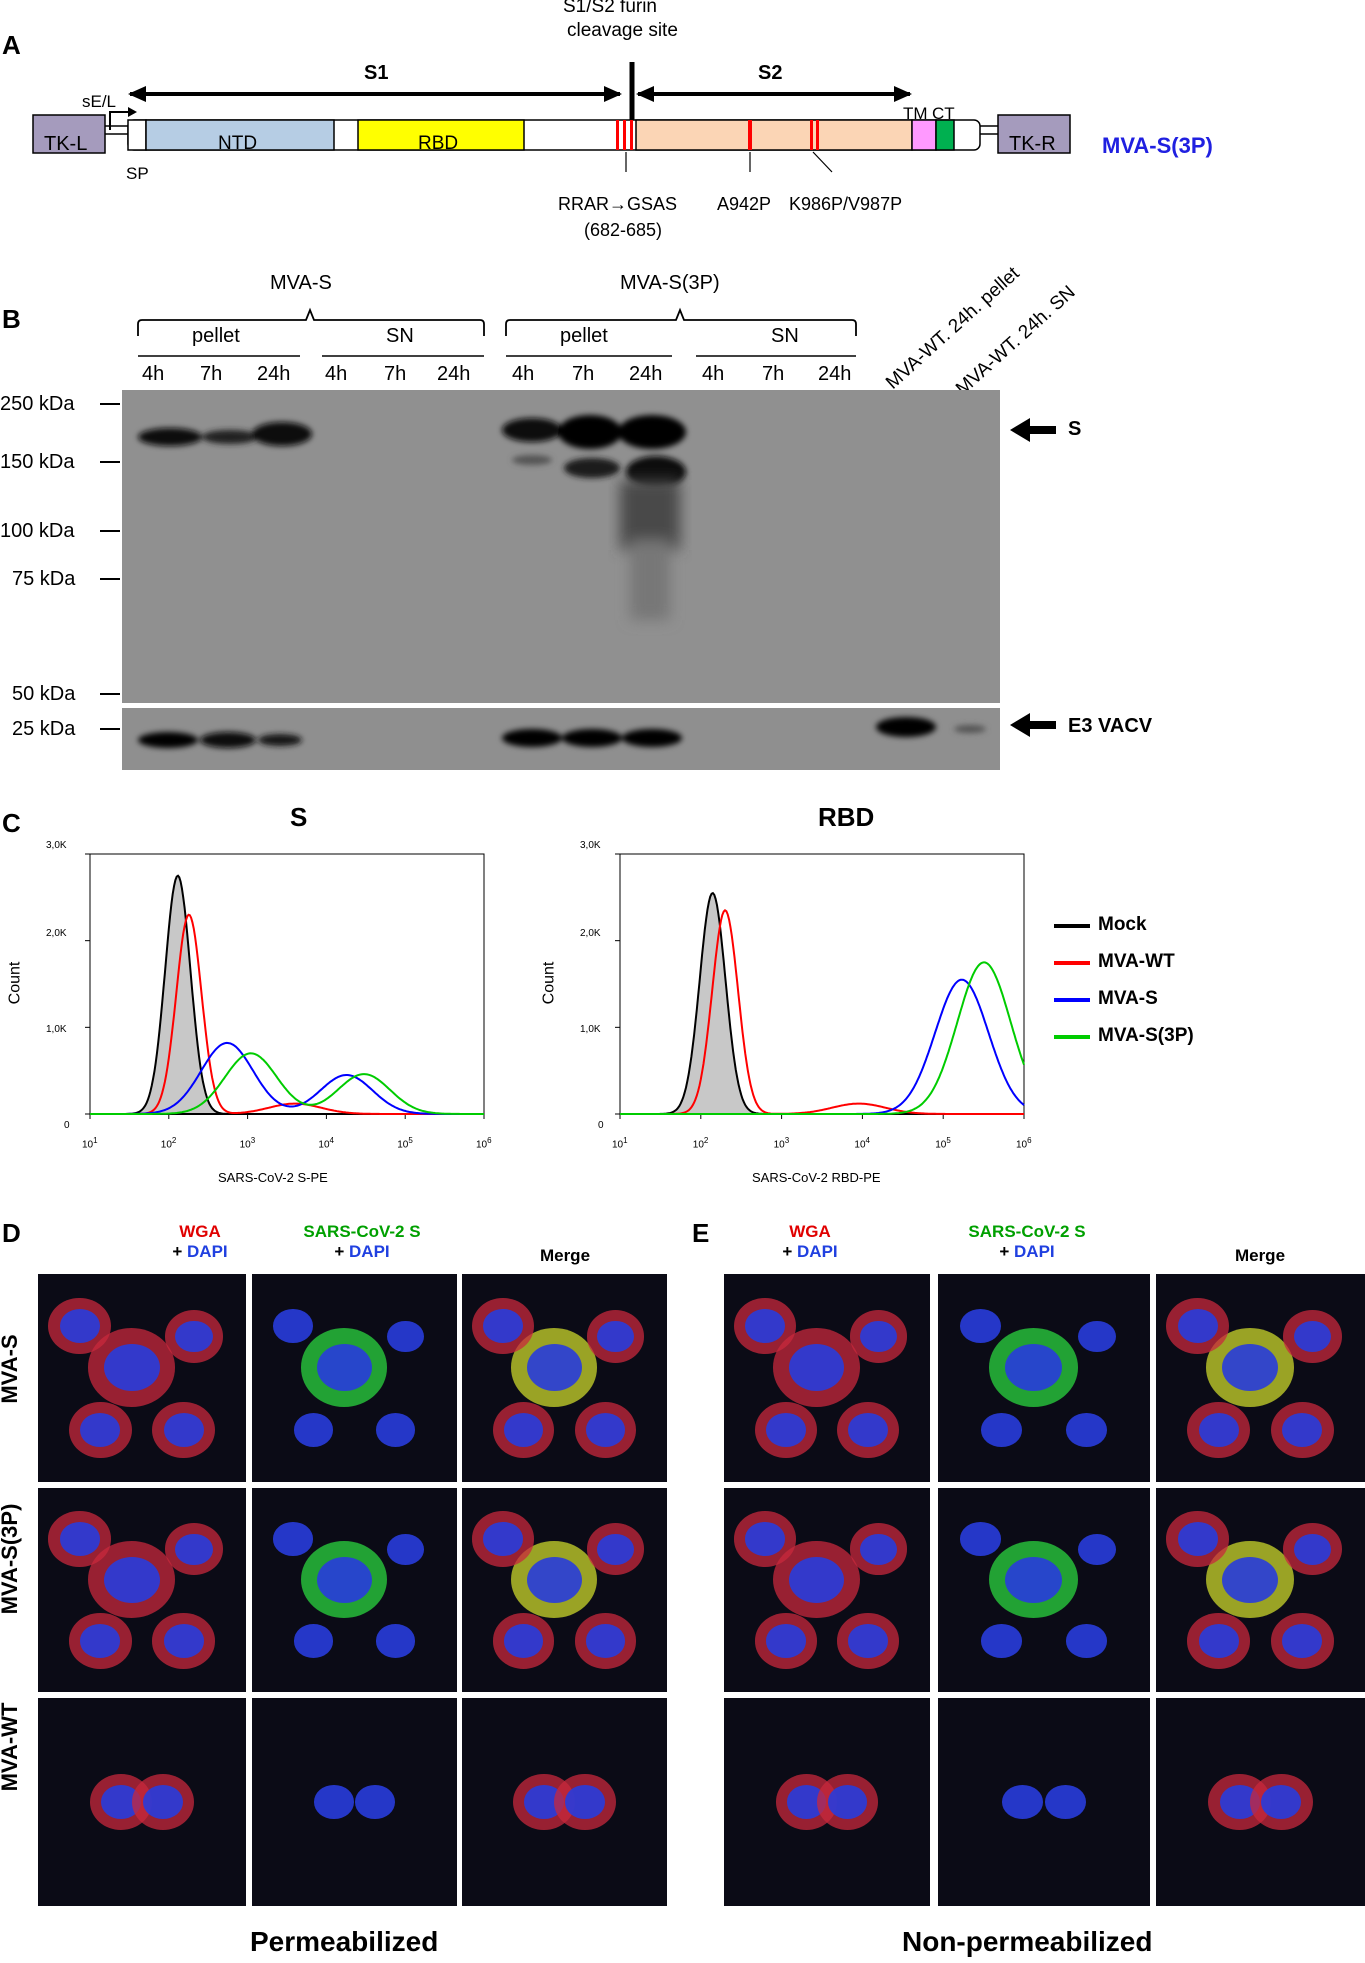 This screenshot has height=1963, width=1365. I want to click on header-e-plus-2: +, so click(1004, 1251).